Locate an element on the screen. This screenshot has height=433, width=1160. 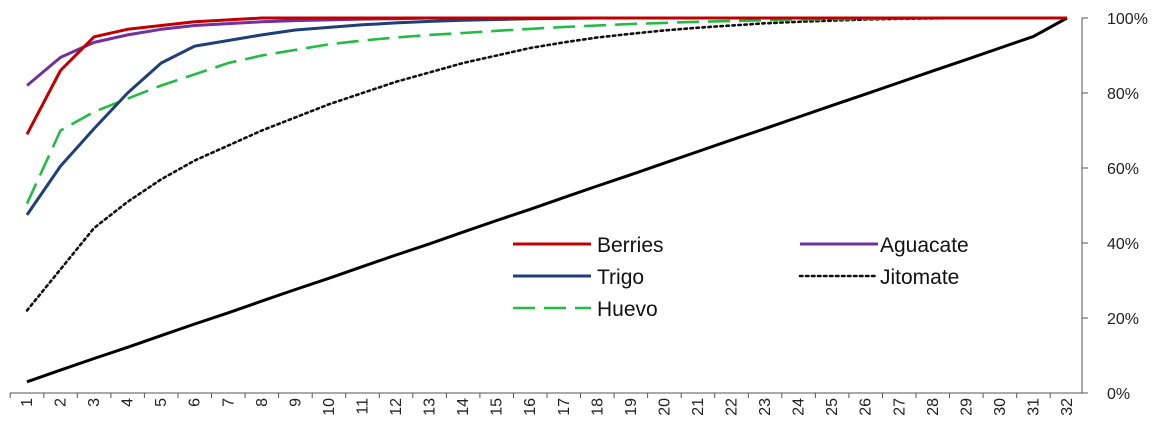
x-tick-label: 24 is located at coordinates (799, 407).